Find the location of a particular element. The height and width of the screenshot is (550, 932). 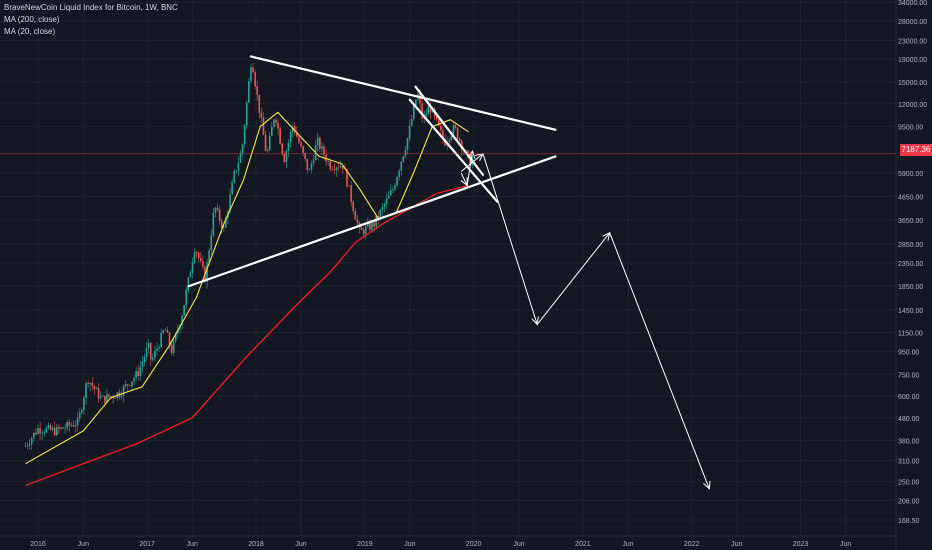

y-tick-label: 168.50 is located at coordinates (909, 521).